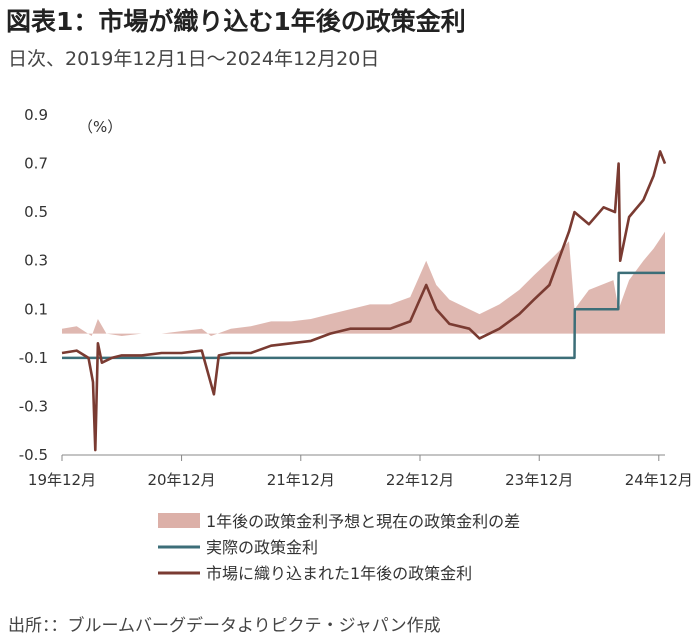  What do you see at coordinates (236, 21) in the screenshot?
I see `chart-title: 図表1：市場が織り込む1年後の政策金利` at bounding box center [236, 21].